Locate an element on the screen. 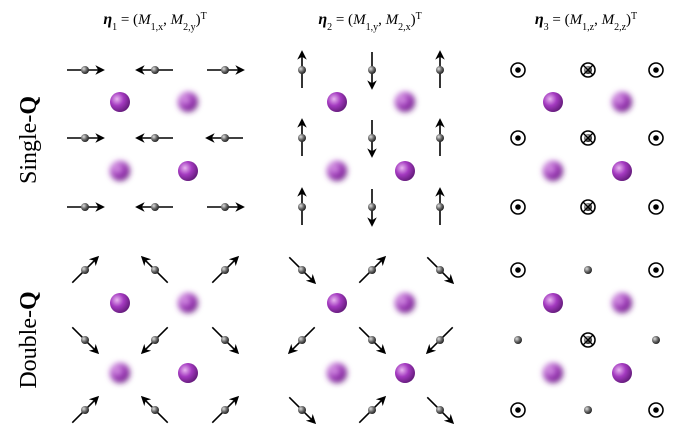 This screenshot has width=678, height=424. header-segment: 2,x is located at coordinates (404, 27).